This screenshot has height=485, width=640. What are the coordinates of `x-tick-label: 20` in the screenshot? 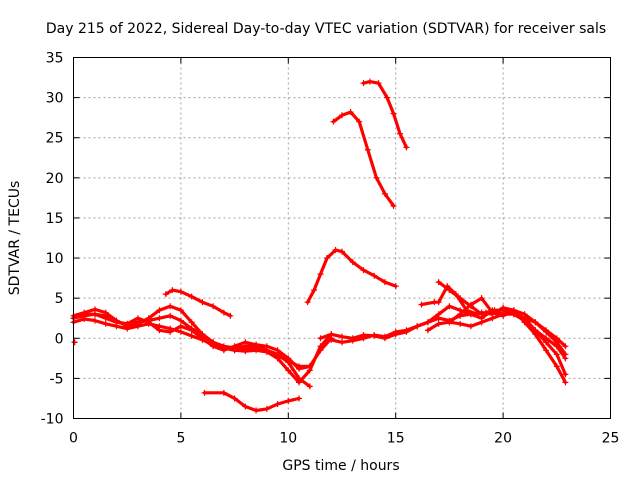 It's located at (503, 439).